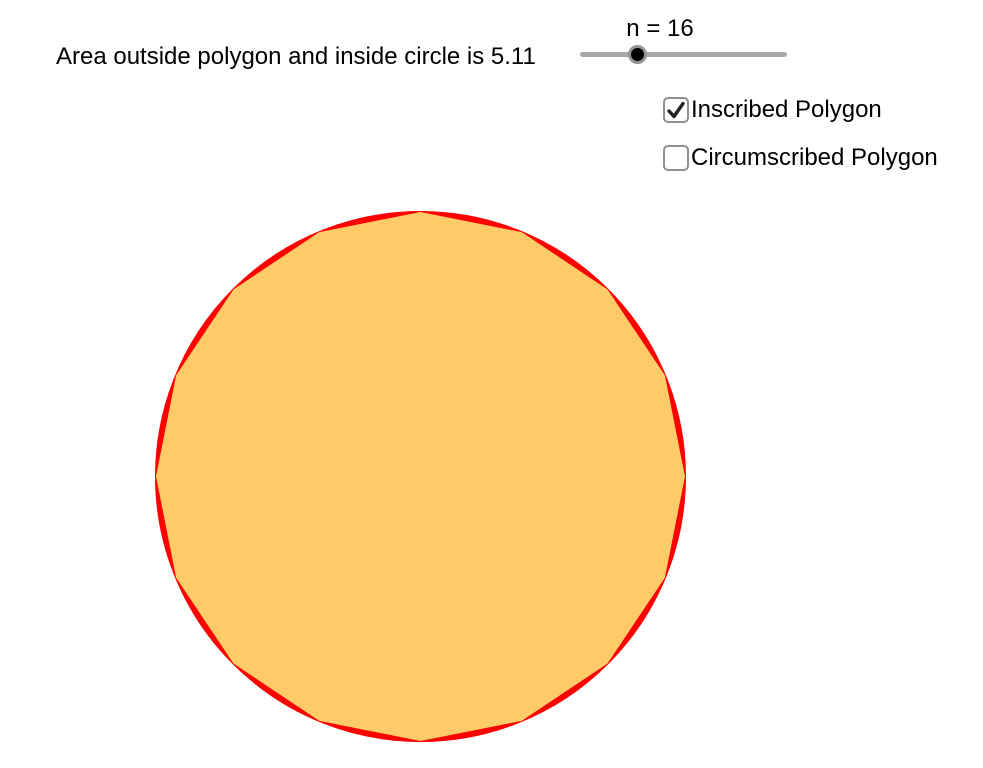 This screenshot has width=983, height=768. I want to click on inscribed-polygon-checkbox-label: Inscribed Polygon, so click(786, 109).